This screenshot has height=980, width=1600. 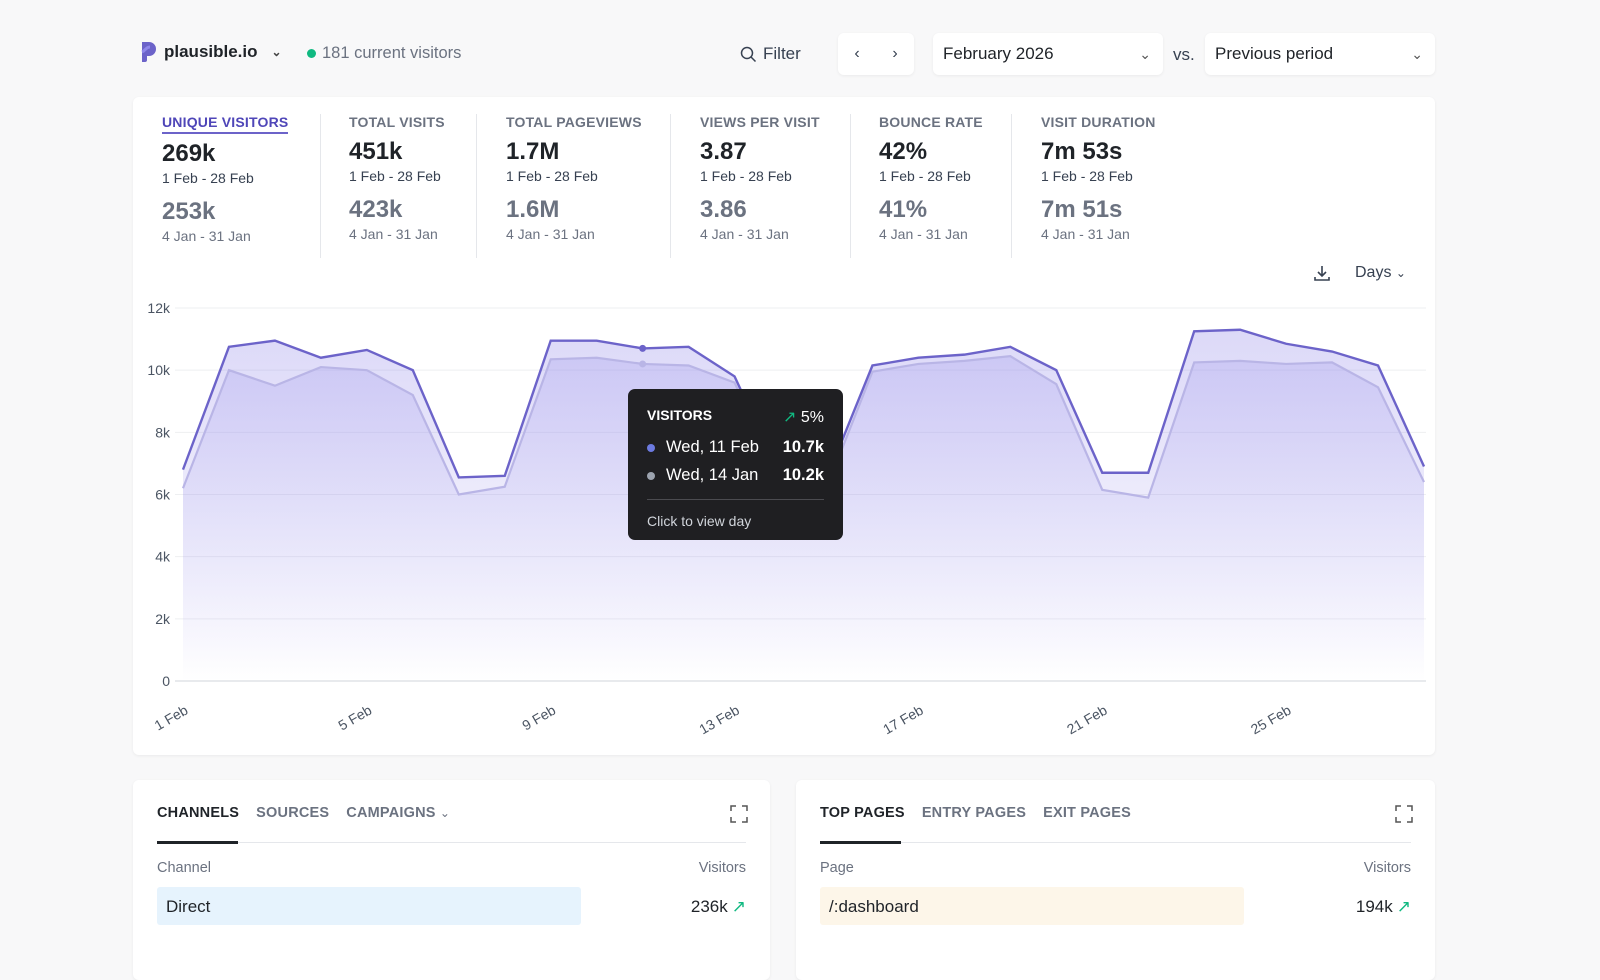 I want to click on previous-hover-point, so click(x=643, y=364).